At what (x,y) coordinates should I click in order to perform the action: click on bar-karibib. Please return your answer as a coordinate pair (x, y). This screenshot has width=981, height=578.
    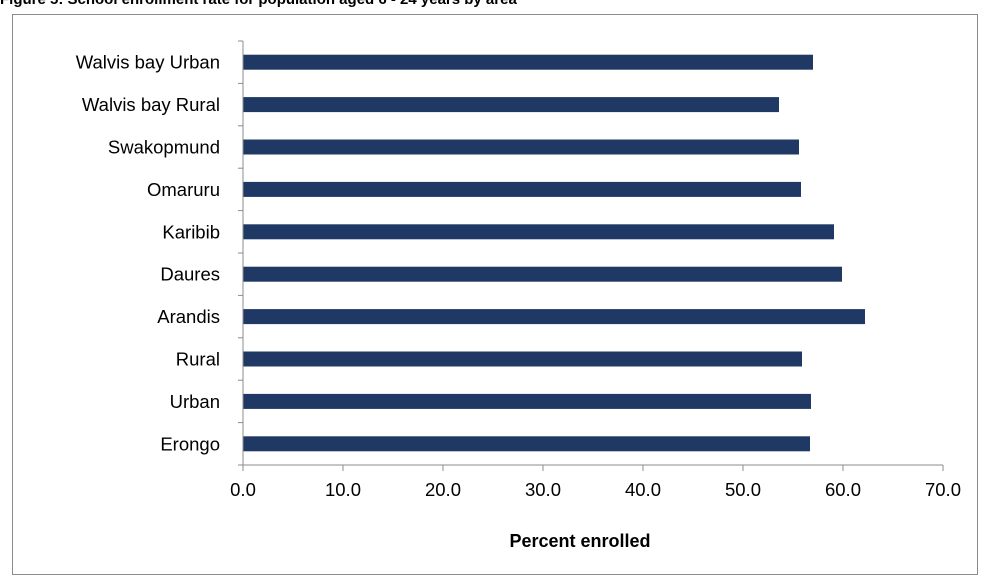
    Looking at the image, I should click on (538, 232).